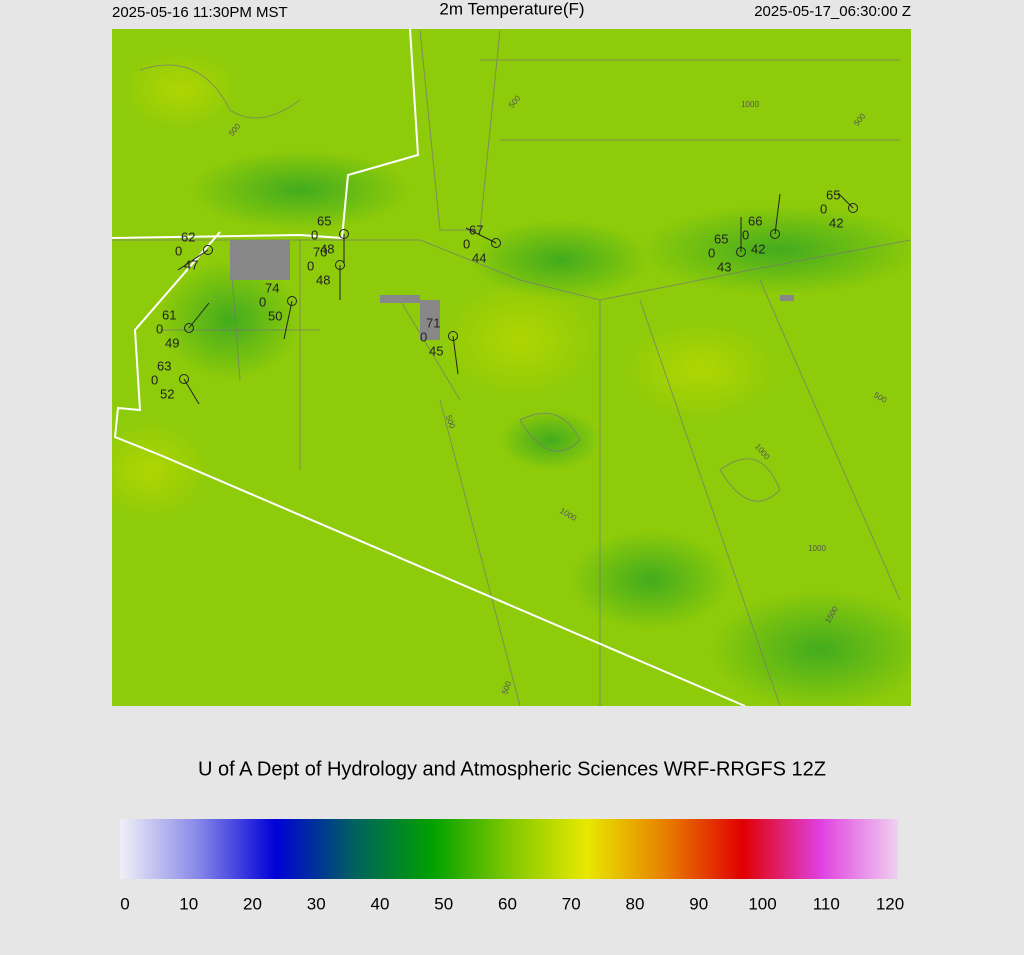 Image resolution: width=1024 pixels, height=955 pixels. Describe the element at coordinates (380, 903) in the screenshot. I see `colorbar-tick-label: 40` at that location.